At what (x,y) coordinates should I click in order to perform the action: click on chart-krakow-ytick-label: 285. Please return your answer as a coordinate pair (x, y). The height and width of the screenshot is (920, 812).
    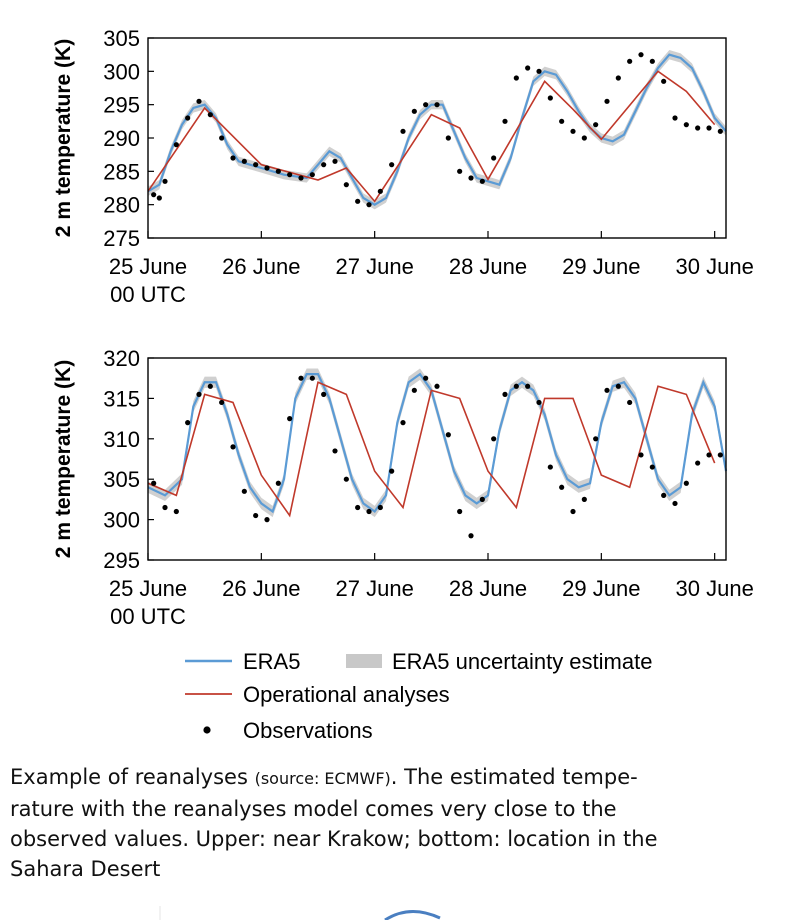
    Looking at the image, I should click on (121, 171).